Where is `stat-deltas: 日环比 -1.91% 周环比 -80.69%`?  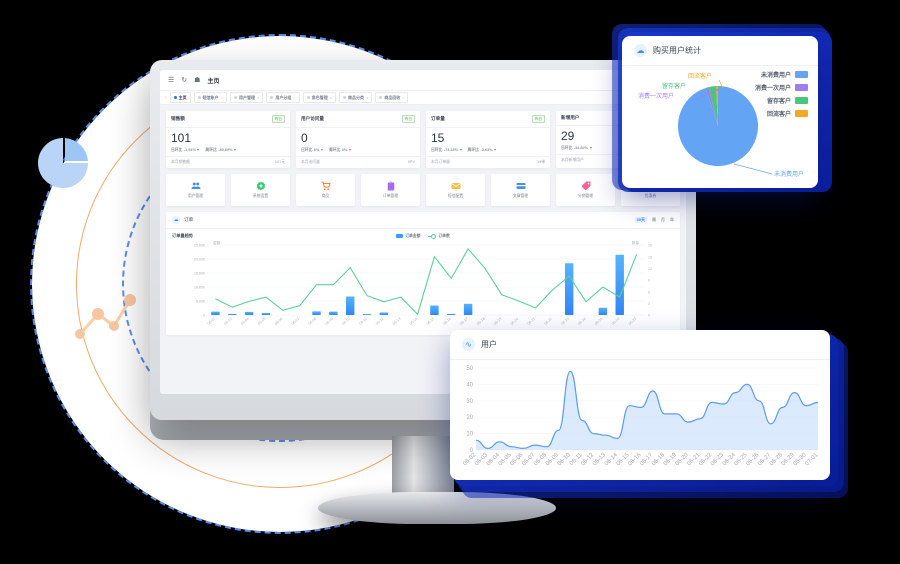
stat-deltas: 日环比 -1.91% 周环比 -80.69% is located at coordinates (228, 150).